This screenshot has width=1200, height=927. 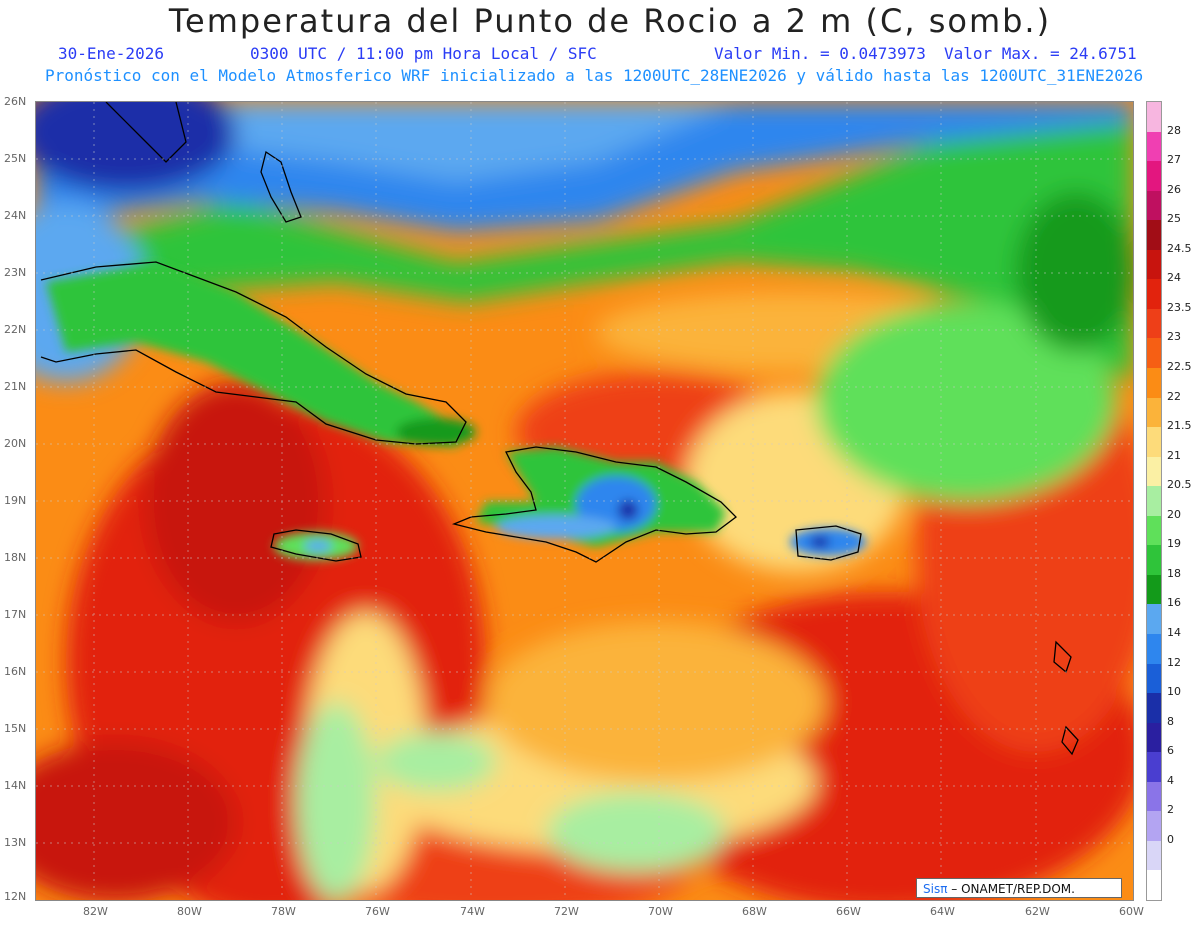 I want to click on min-value: Valor Min. = 0.0473973, so click(x=820, y=53).